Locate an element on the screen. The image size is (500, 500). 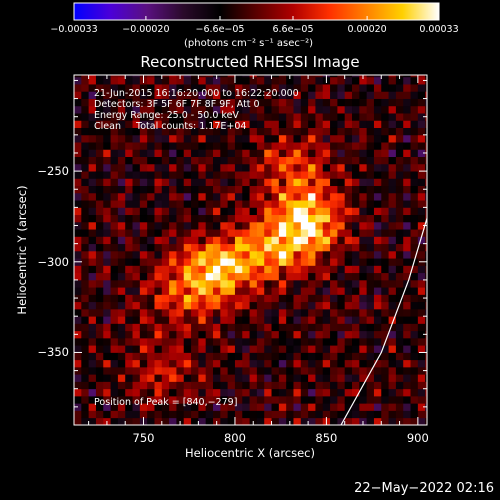
annotation-energy: Energy Range: 25.0 - 50.0 keV is located at coordinates (166, 115).